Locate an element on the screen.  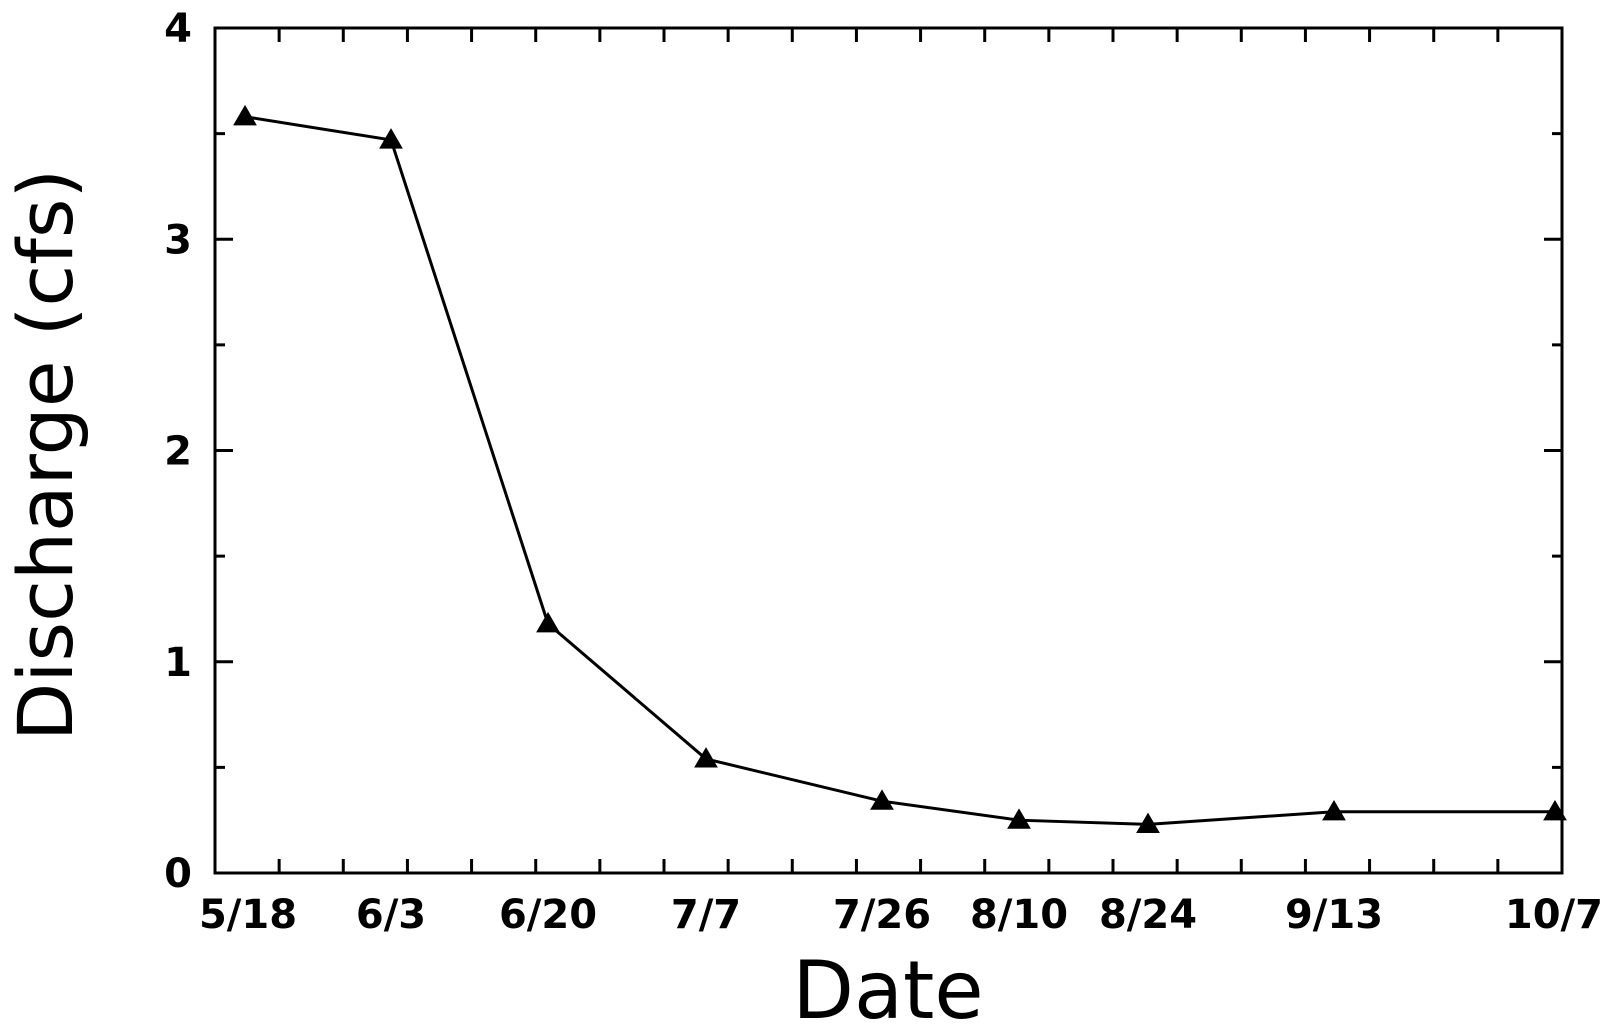
y-tick-label: 2 is located at coordinates (178, 452).